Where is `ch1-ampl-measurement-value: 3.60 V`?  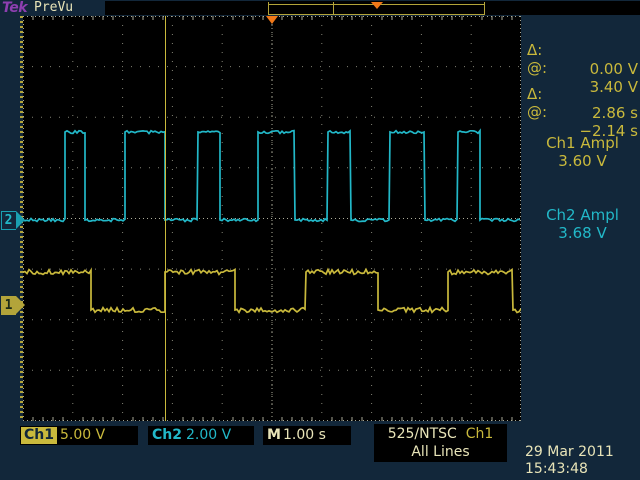
ch1-ampl-measurement-value: 3.60 V is located at coordinates (582, 161).